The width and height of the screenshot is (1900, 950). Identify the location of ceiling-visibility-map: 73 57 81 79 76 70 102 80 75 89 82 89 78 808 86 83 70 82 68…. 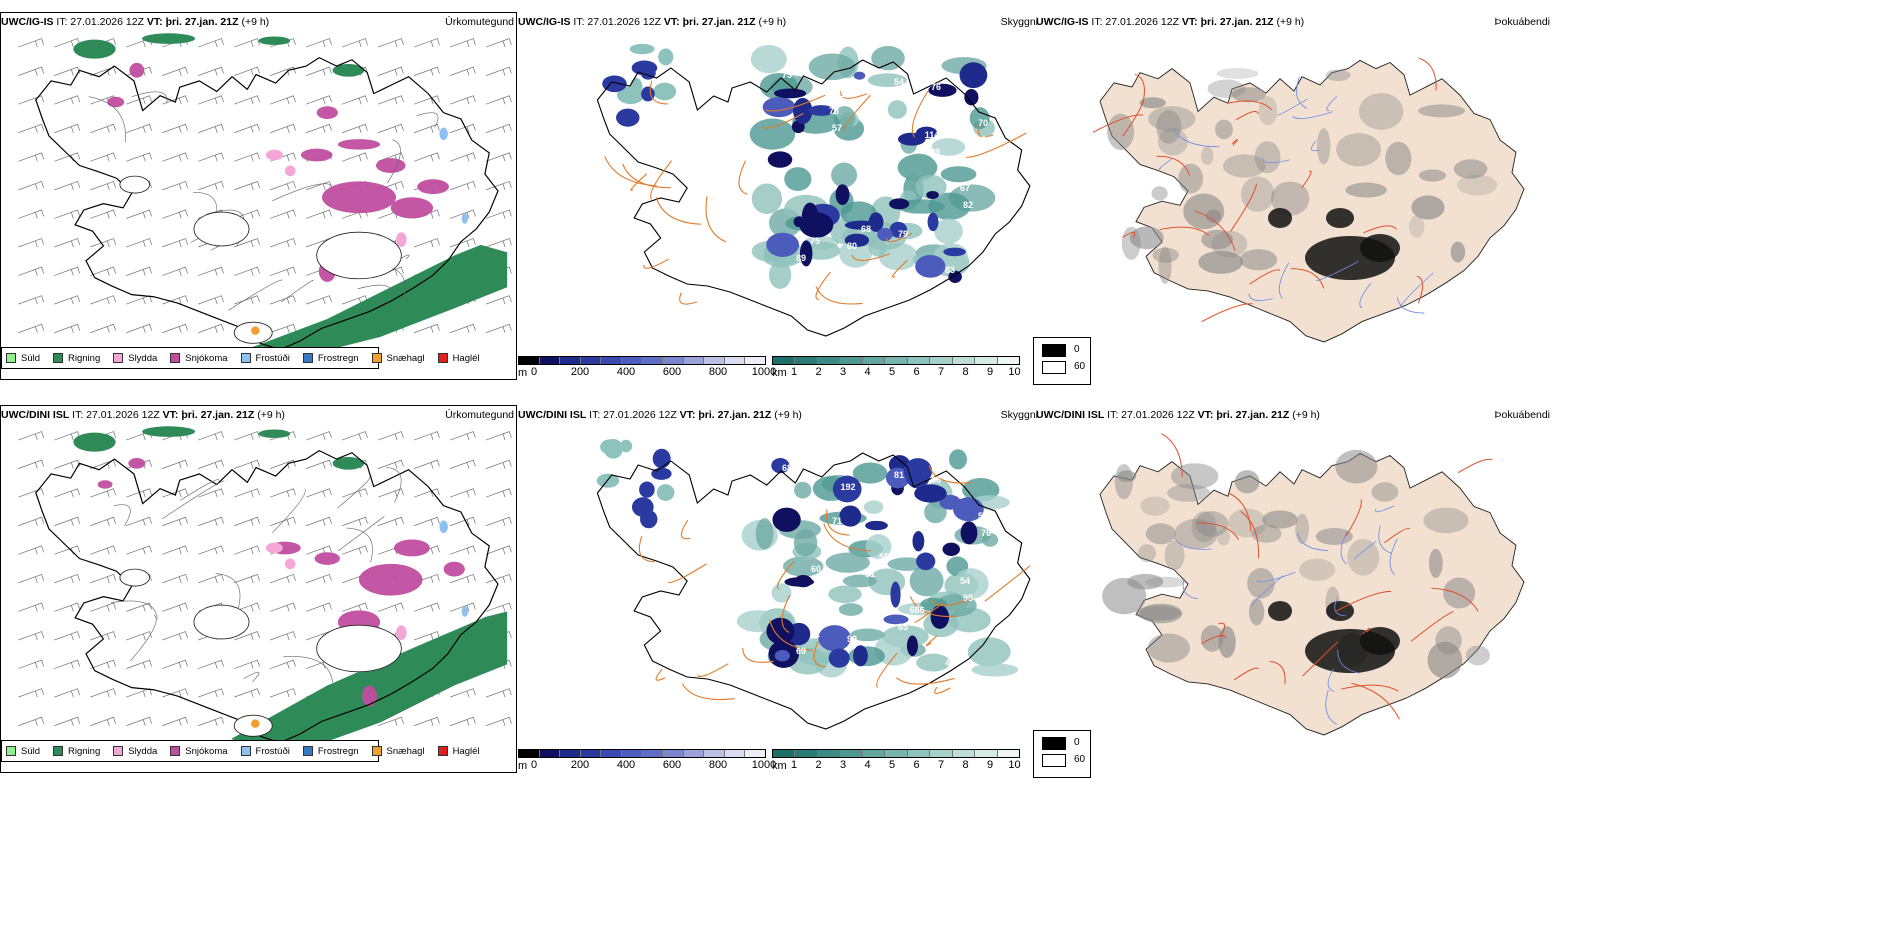
(813, 190).